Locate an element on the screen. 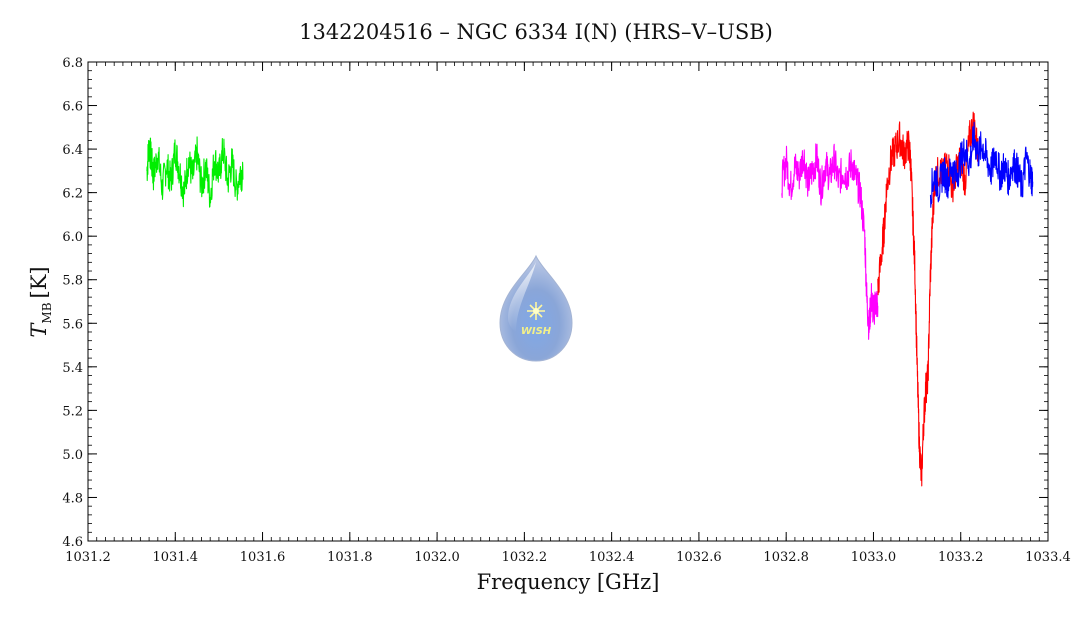  y-axis-label-main: T is located at coordinates (39, 330).